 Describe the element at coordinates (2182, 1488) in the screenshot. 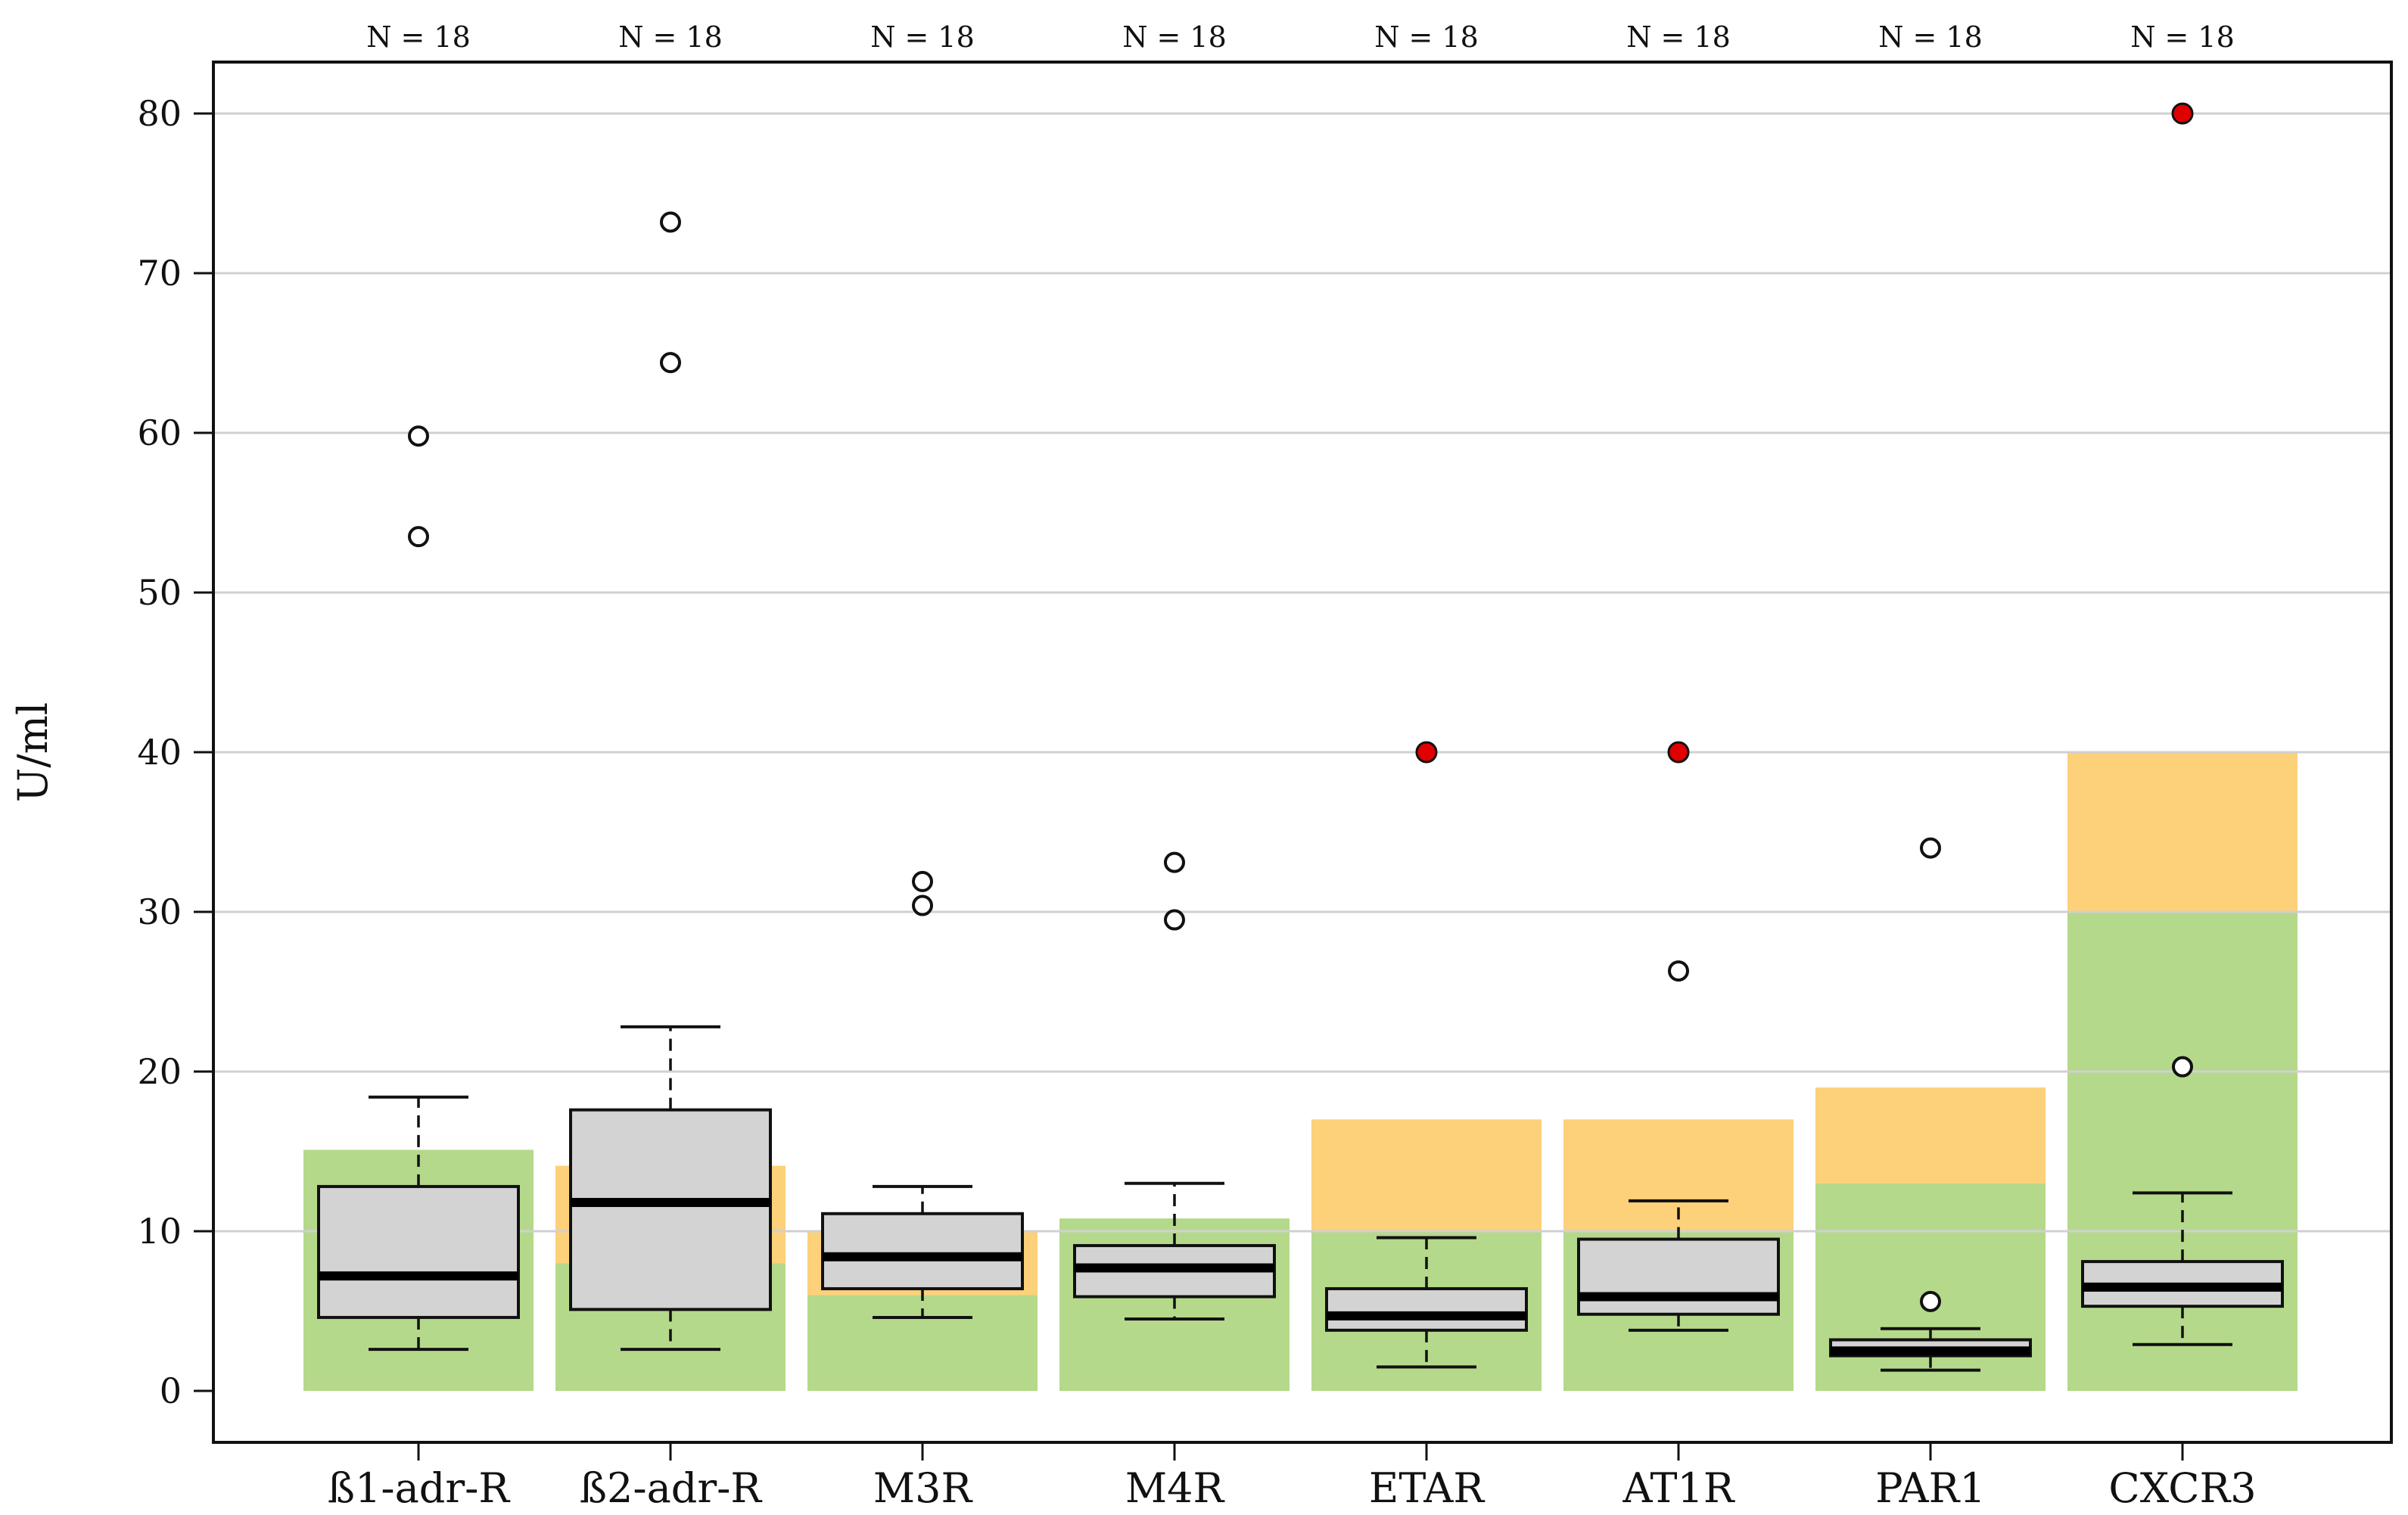

I see `category-label: CXCR3` at that location.